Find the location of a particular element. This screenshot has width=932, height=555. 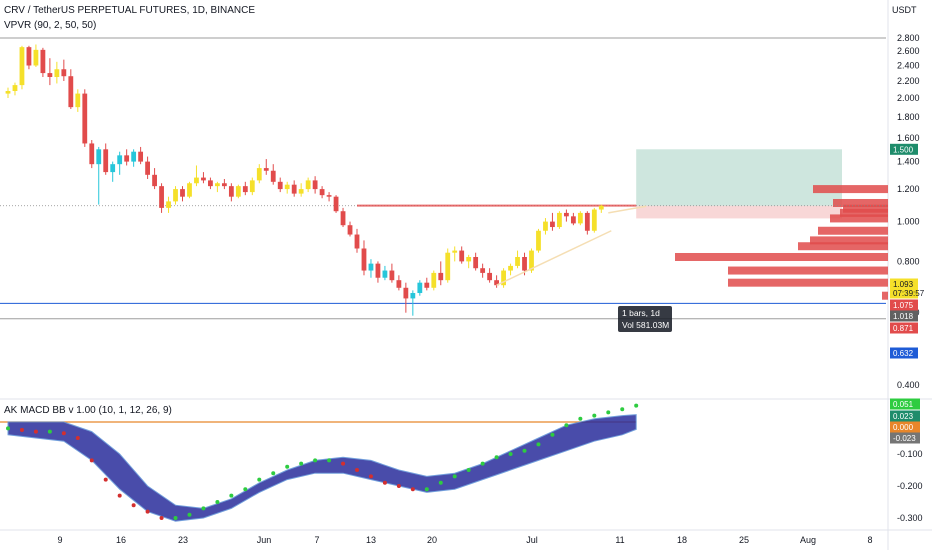

time-tick-label: 18 is located at coordinates (682, 540).